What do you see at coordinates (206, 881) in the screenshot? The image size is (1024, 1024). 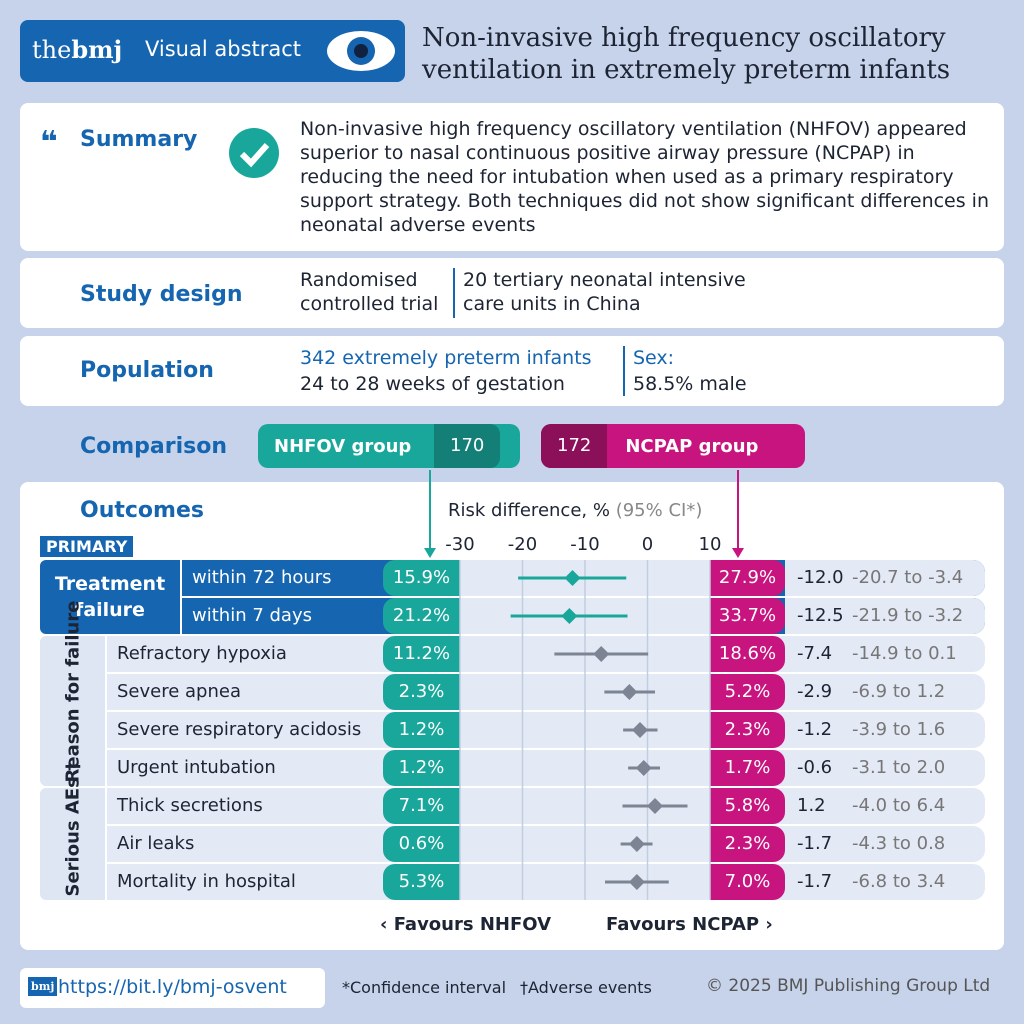 I see `row-name: Mortality in hospital` at bounding box center [206, 881].